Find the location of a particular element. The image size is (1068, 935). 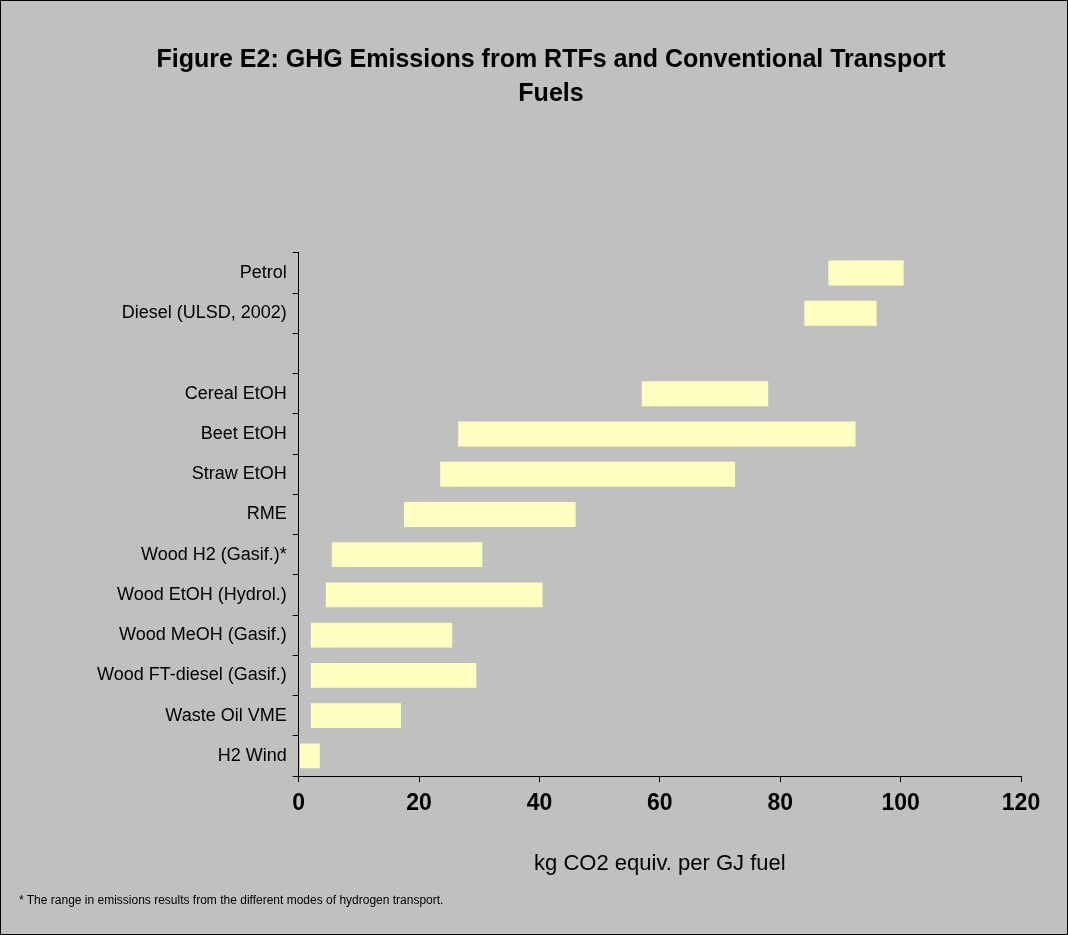

x-tick-label: 80 is located at coordinates (780, 802).